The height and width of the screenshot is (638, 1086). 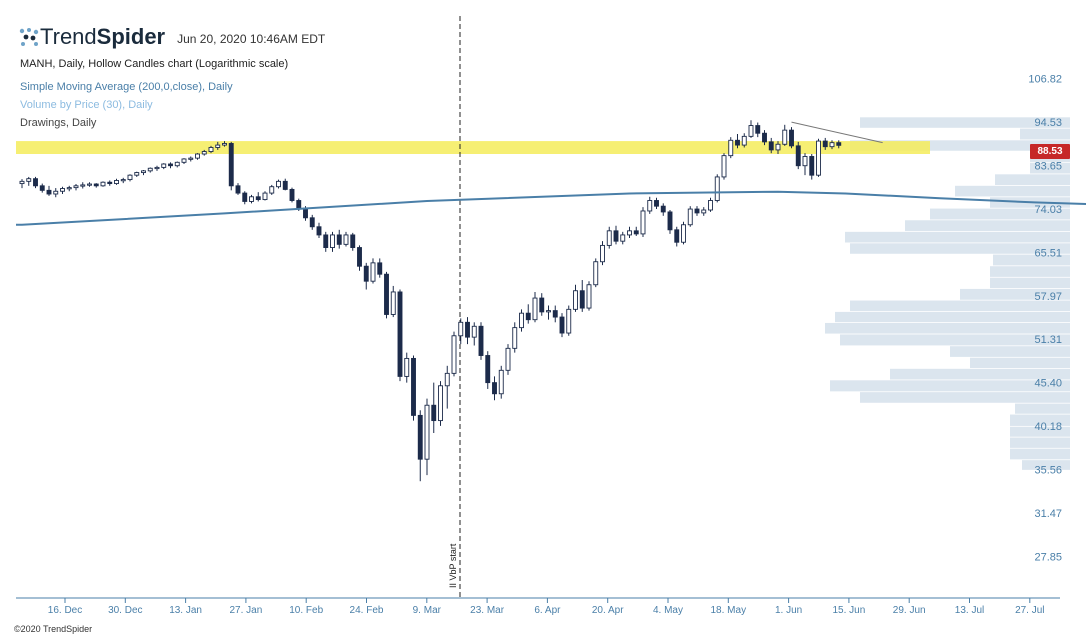 I want to click on sma-200-line, so click(x=551, y=208).